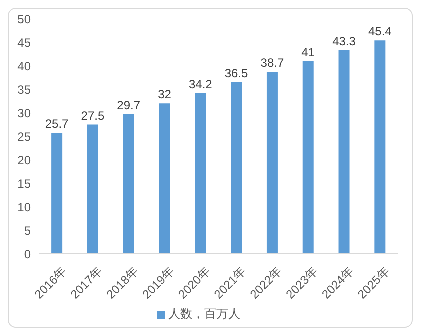  I want to click on y-tick-label: 10, so click(25, 207).